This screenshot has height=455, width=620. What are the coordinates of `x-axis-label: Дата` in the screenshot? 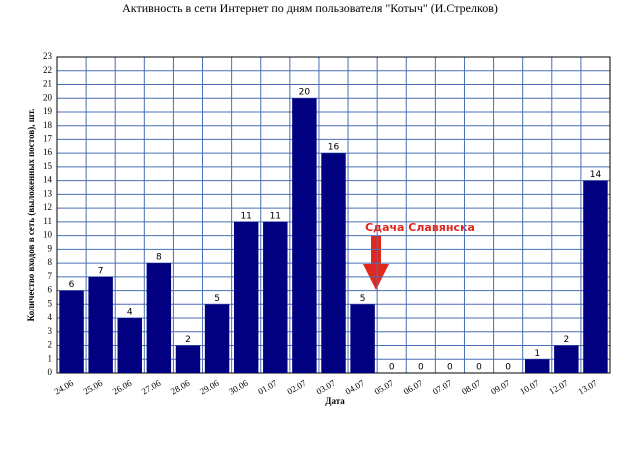 It's located at (335, 401).